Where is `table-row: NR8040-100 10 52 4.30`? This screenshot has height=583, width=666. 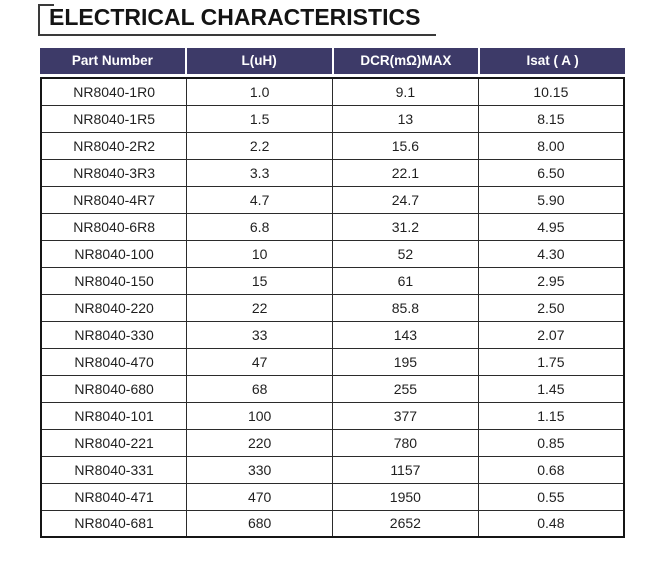 table-row: NR8040-100 10 52 4.30 is located at coordinates (332, 253).